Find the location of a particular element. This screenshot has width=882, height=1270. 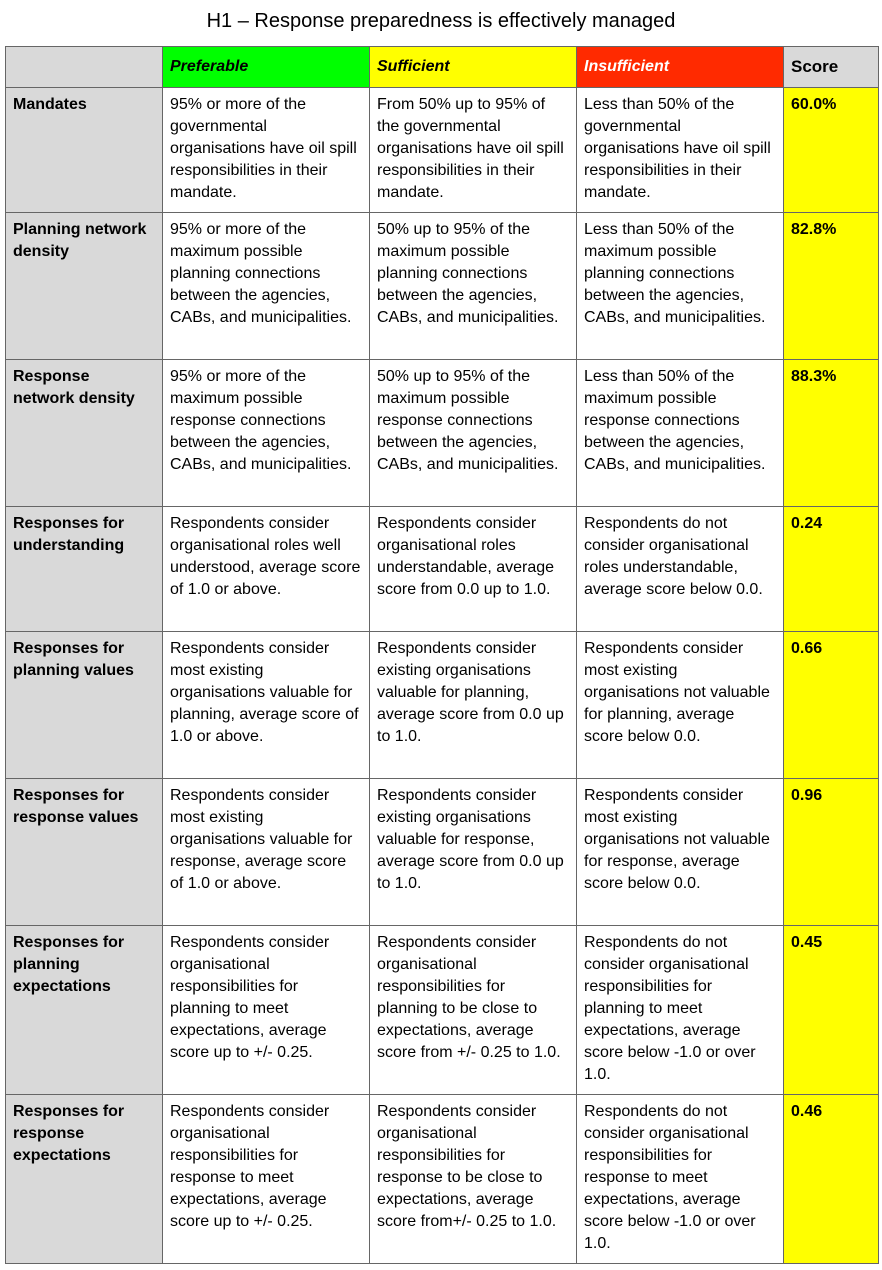

score-cell: 0.46 is located at coordinates (831, 1179).